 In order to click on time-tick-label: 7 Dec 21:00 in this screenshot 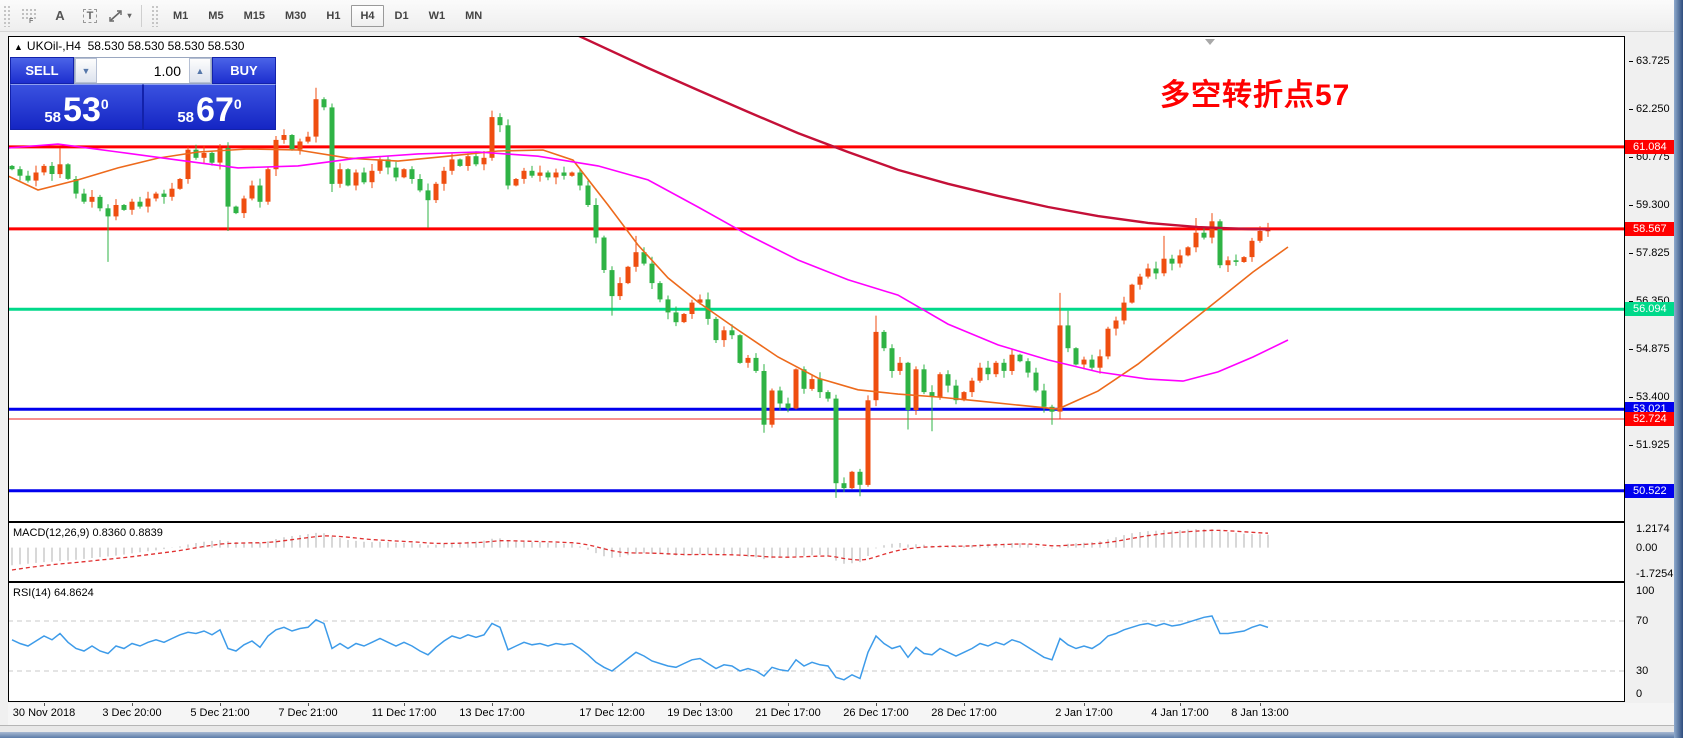, I will do `click(308, 713)`.